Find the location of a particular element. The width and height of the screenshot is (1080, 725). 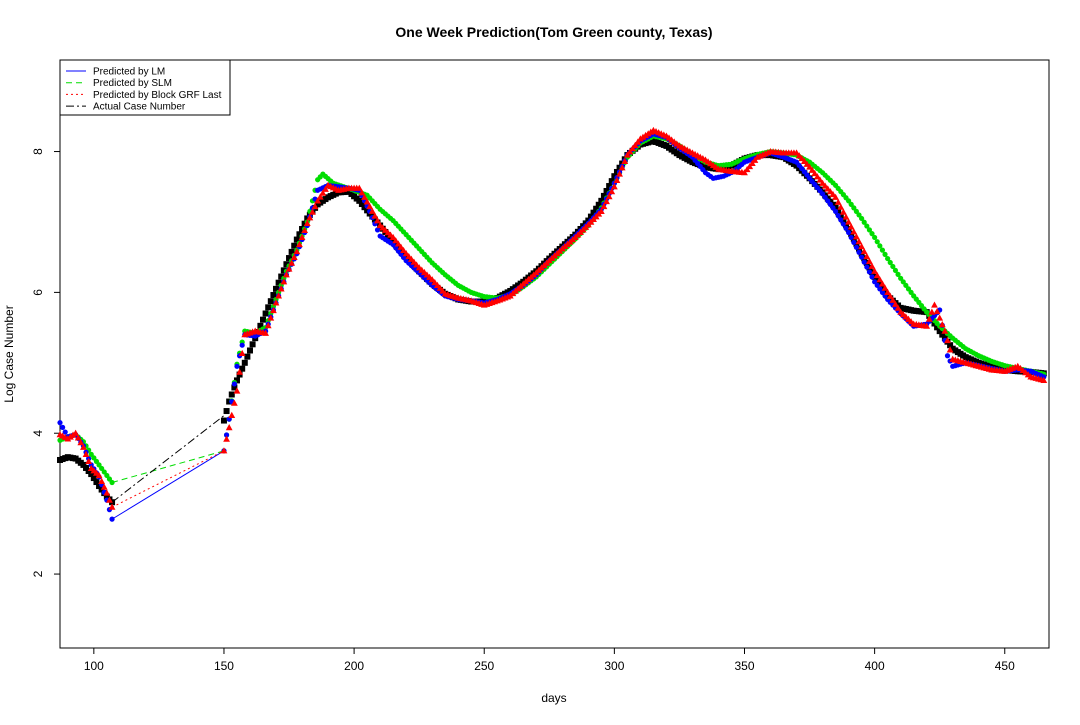

series-connectors is located at coordinates (168, 467).